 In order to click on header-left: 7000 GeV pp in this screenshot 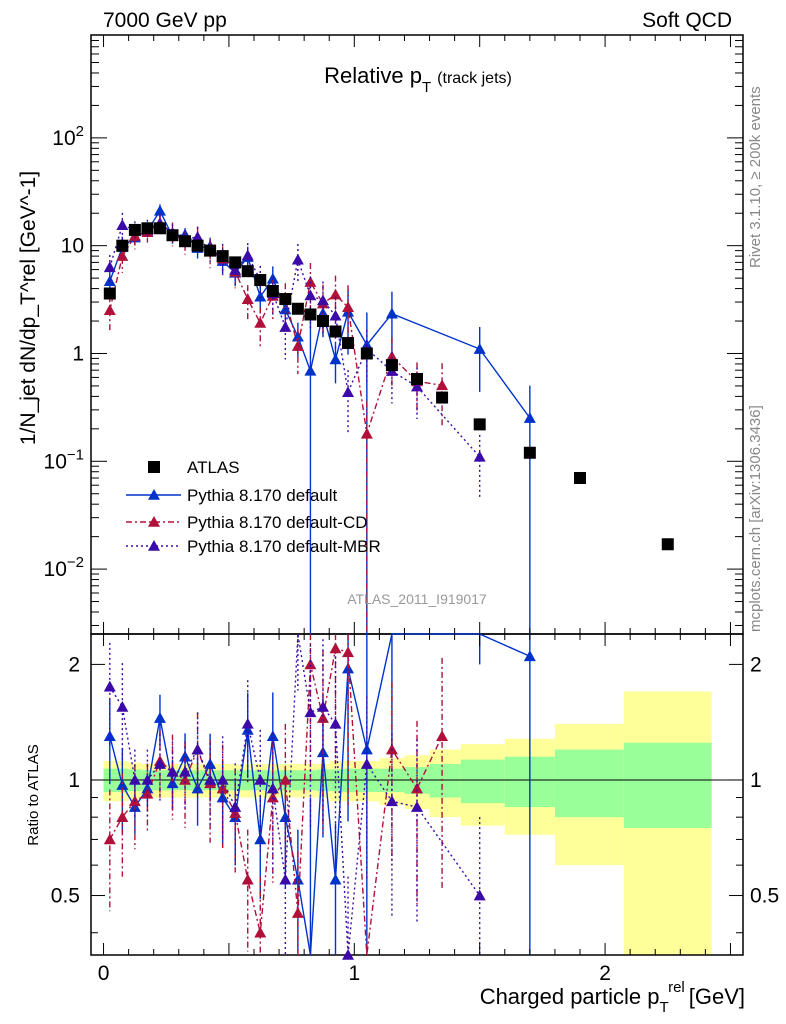, I will do `click(165, 20)`.